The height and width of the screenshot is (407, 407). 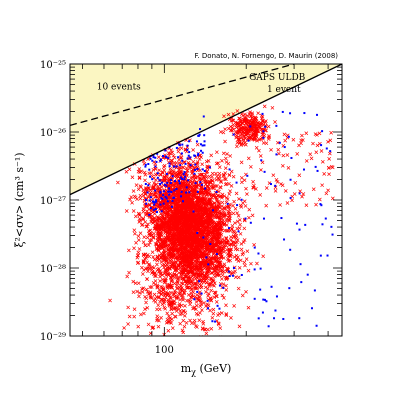 I want to click on y-tick-label: 10⁻²⁷, so click(x=53, y=201).